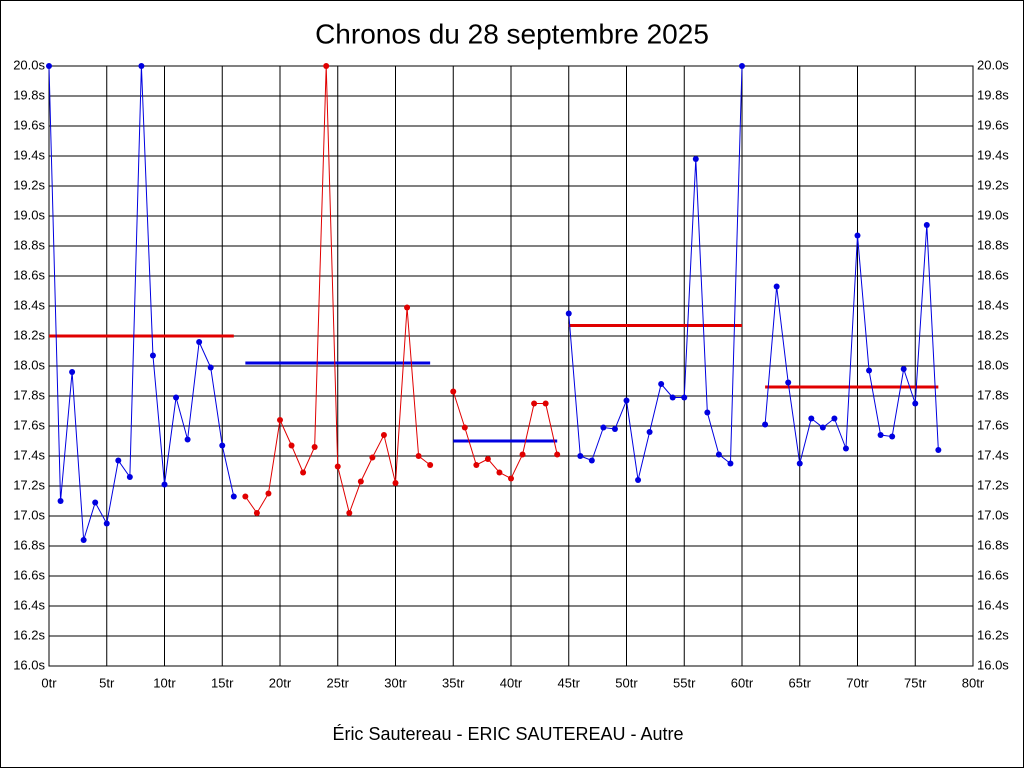 Image resolution: width=1024 pixels, height=768 pixels. I want to click on y-tick-label: 17.2s, so click(29, 484).